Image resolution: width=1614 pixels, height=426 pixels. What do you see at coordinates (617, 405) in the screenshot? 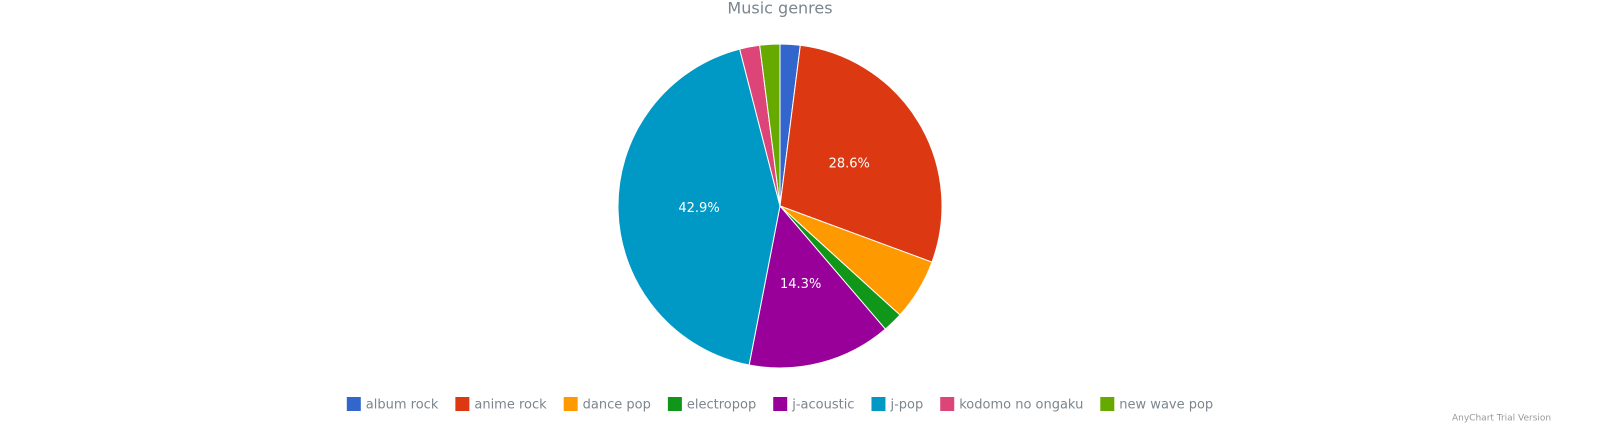
I see `legend-label: dance pop` at bounding box center [617, 405].